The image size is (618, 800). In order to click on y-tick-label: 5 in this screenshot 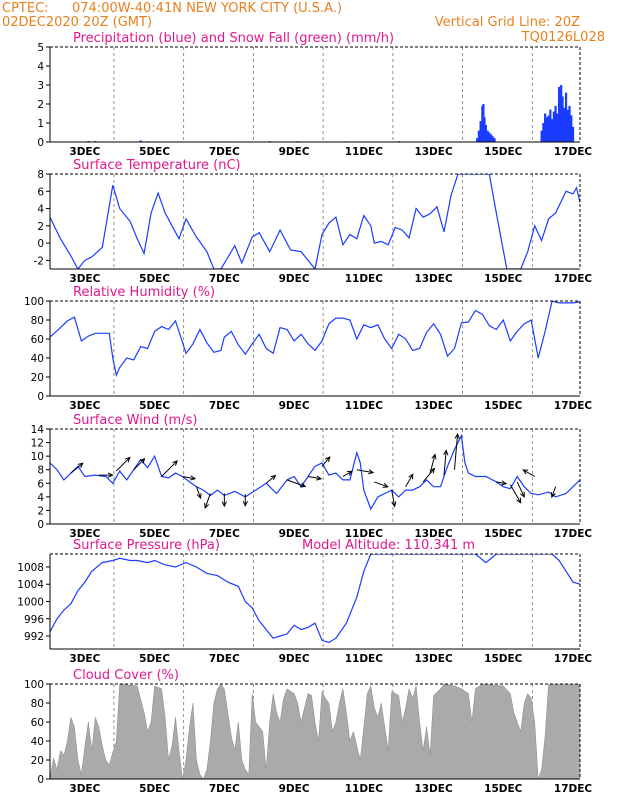, I will do `click(40, 48)`.